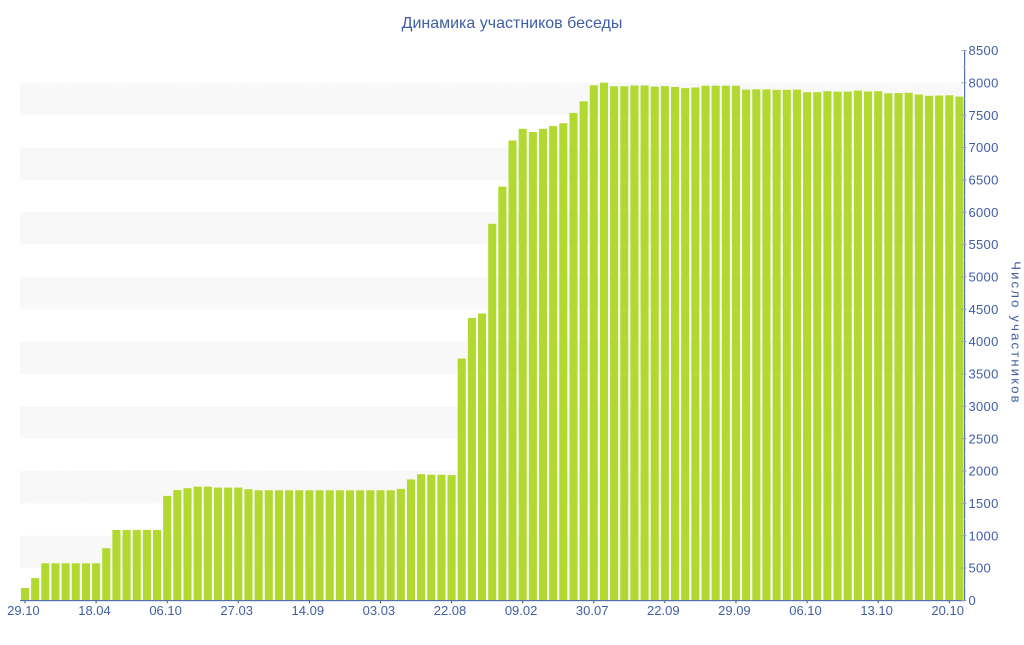 This screenshot has height=645, width=1024. What do you see at coordinates (512, 23) in the screenshot?
I see `svg-text: Динамика участников беседы` at bounding box center [512, 23].